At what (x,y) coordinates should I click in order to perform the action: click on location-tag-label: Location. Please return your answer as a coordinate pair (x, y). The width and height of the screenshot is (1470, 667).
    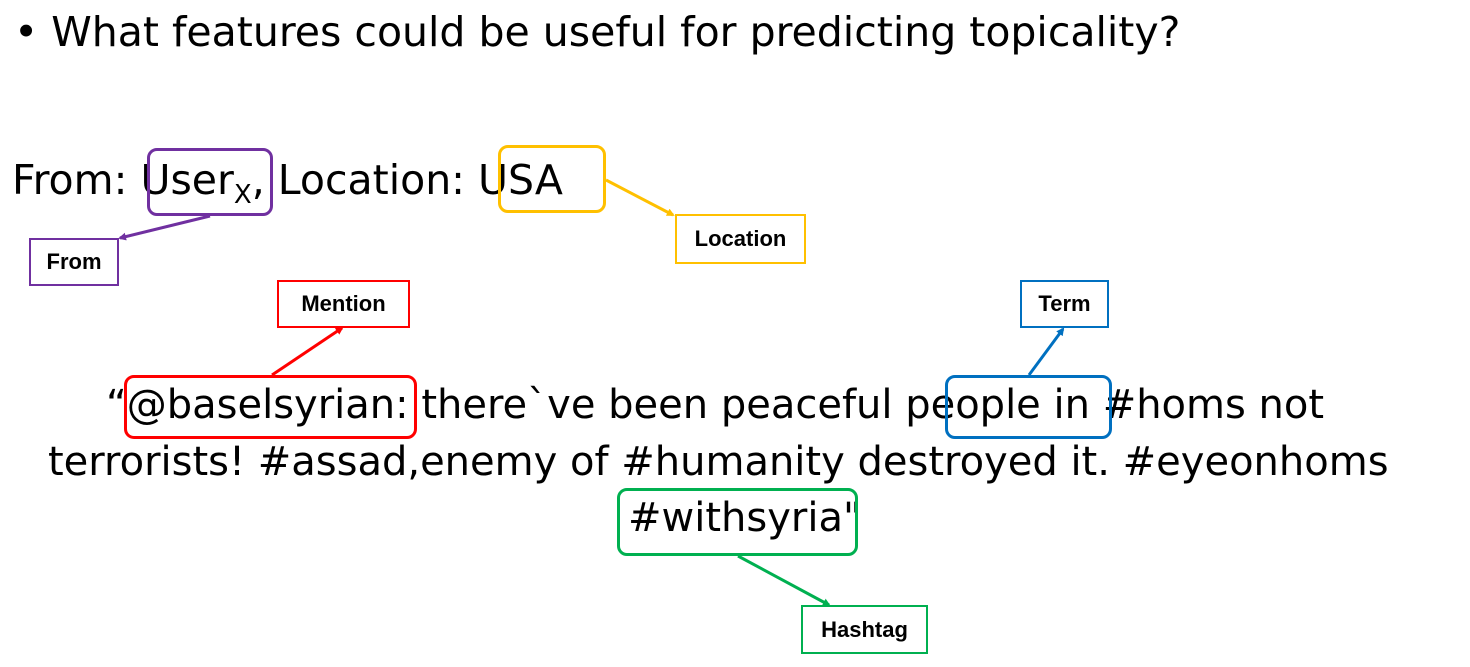
    Looking at the image, I should click on (740, 238).